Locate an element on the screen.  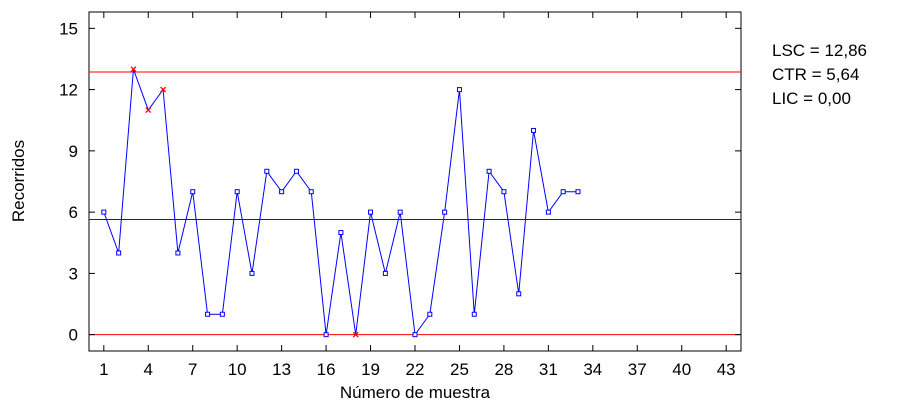
y-tick-label: 9 is located at coordinates (73, 151).